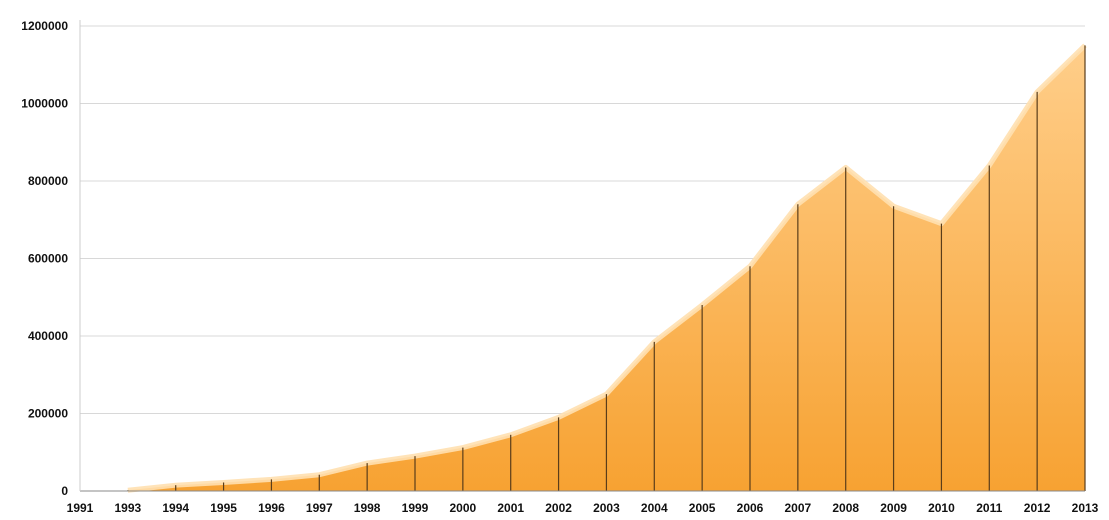  Describe the element at coordinates (48, 414) in the screenshot. I see `y-tick-label: 200000` at that location.